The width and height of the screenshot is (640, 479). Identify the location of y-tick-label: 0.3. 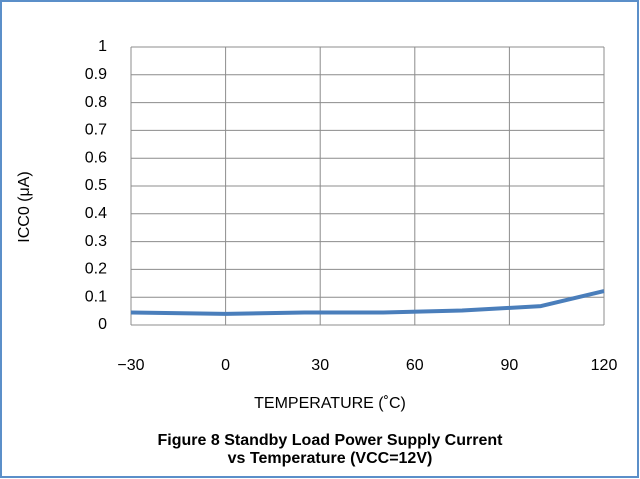
(96, 241).